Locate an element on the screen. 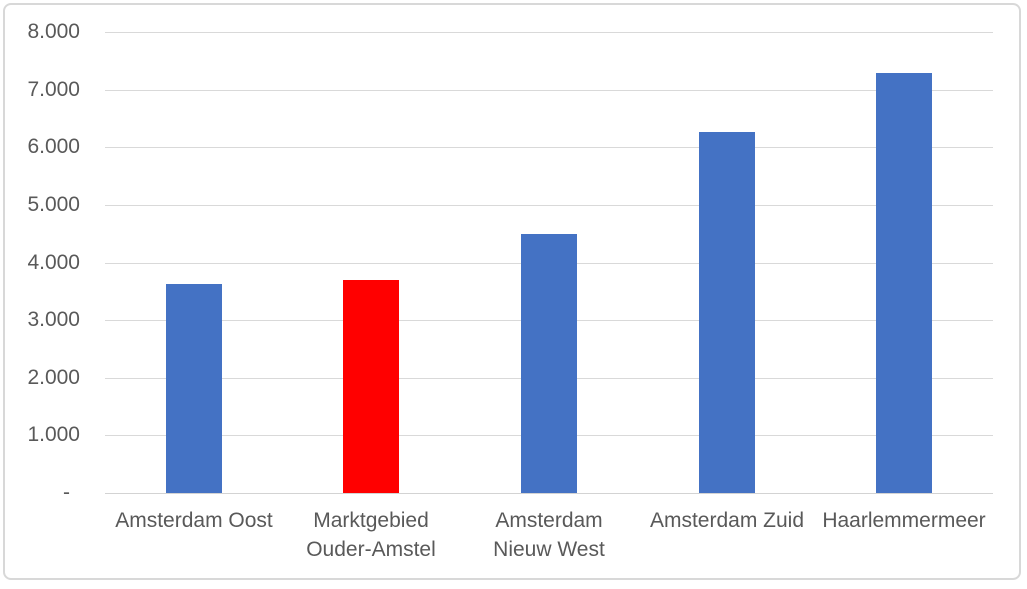 The image size is (1027, 589). x-axis-category-label-line: Amsterdam is located at coordinates (549, 520).